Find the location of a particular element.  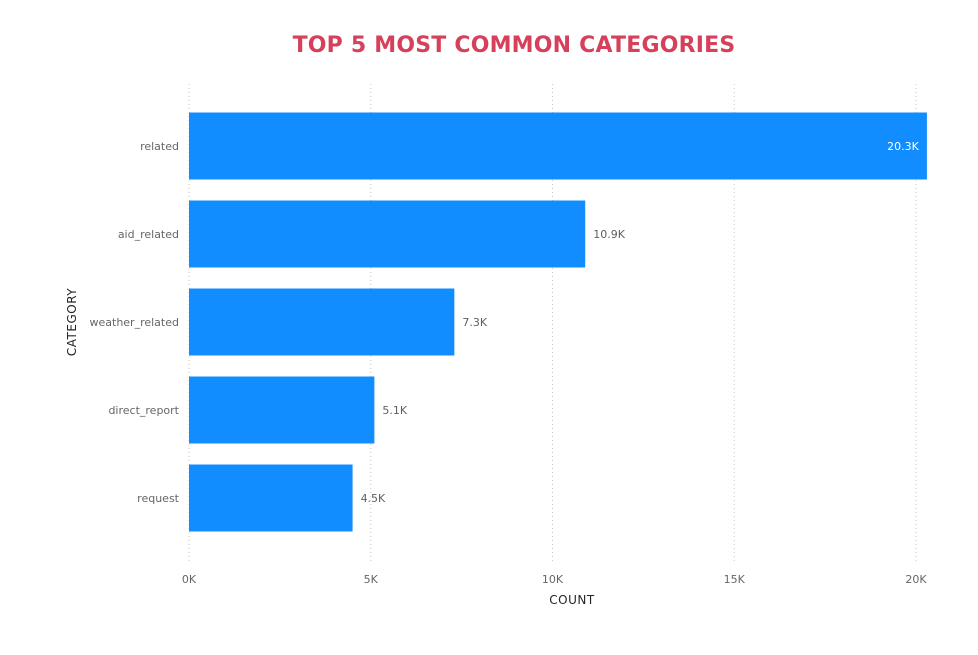

data-label: 4.5K is located at coordinates (373, 498).